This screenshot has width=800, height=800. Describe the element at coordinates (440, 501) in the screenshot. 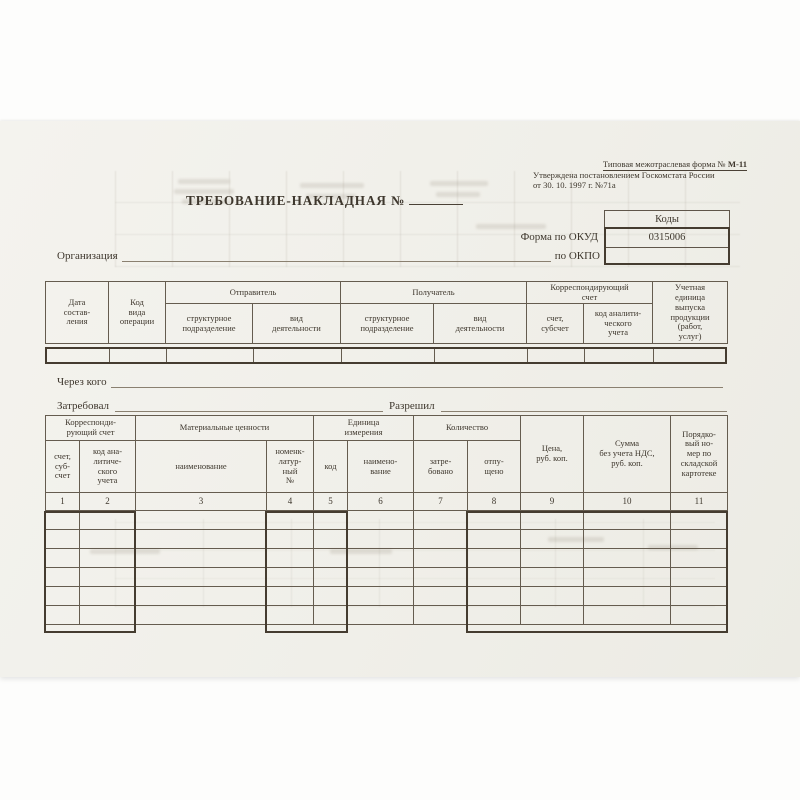

I see `column-number: 7` at that location.